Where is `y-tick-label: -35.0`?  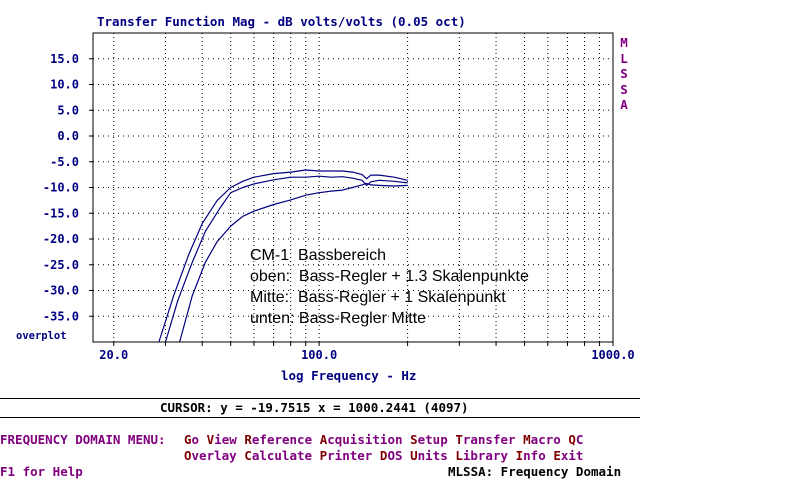
y-tick-label: -35.0 is located at coordinates (61, 316).